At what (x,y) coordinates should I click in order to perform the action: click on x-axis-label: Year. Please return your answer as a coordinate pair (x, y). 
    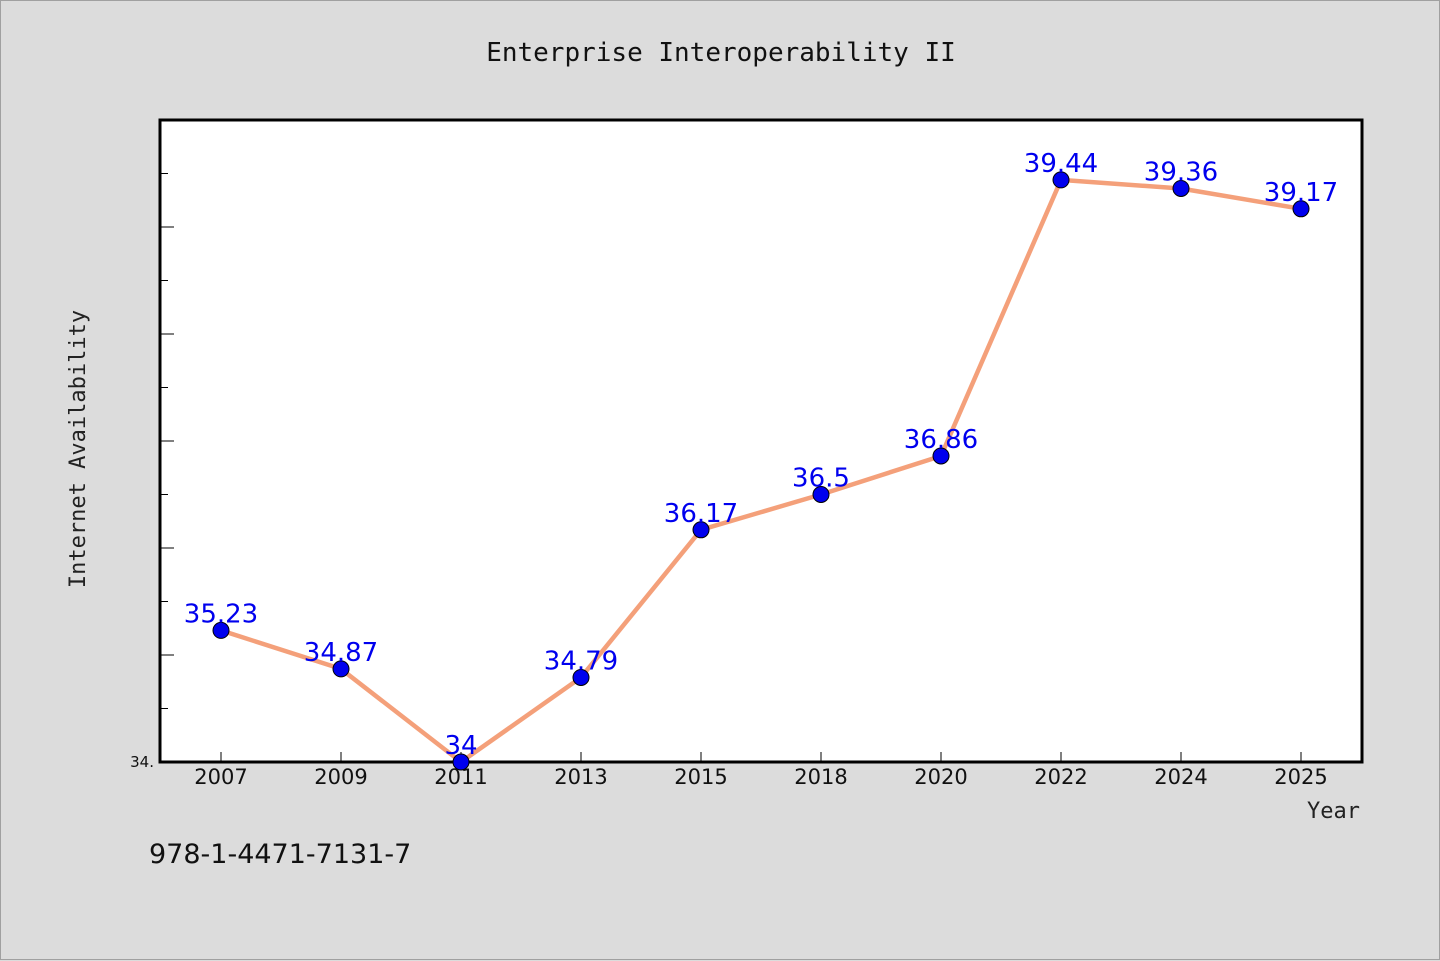
    Looking at the image, I should click on (1333, 811).